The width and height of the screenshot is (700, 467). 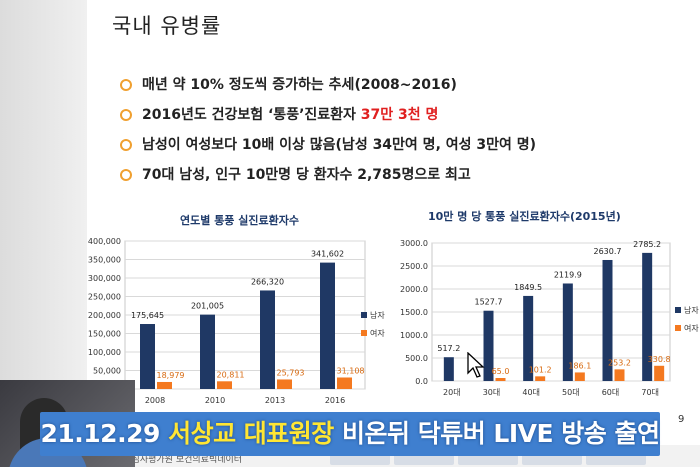 What do you see at coordinates (351, 370) in the screenshot?
I see `data-label: 31,108` at bounding box center [351, 370].